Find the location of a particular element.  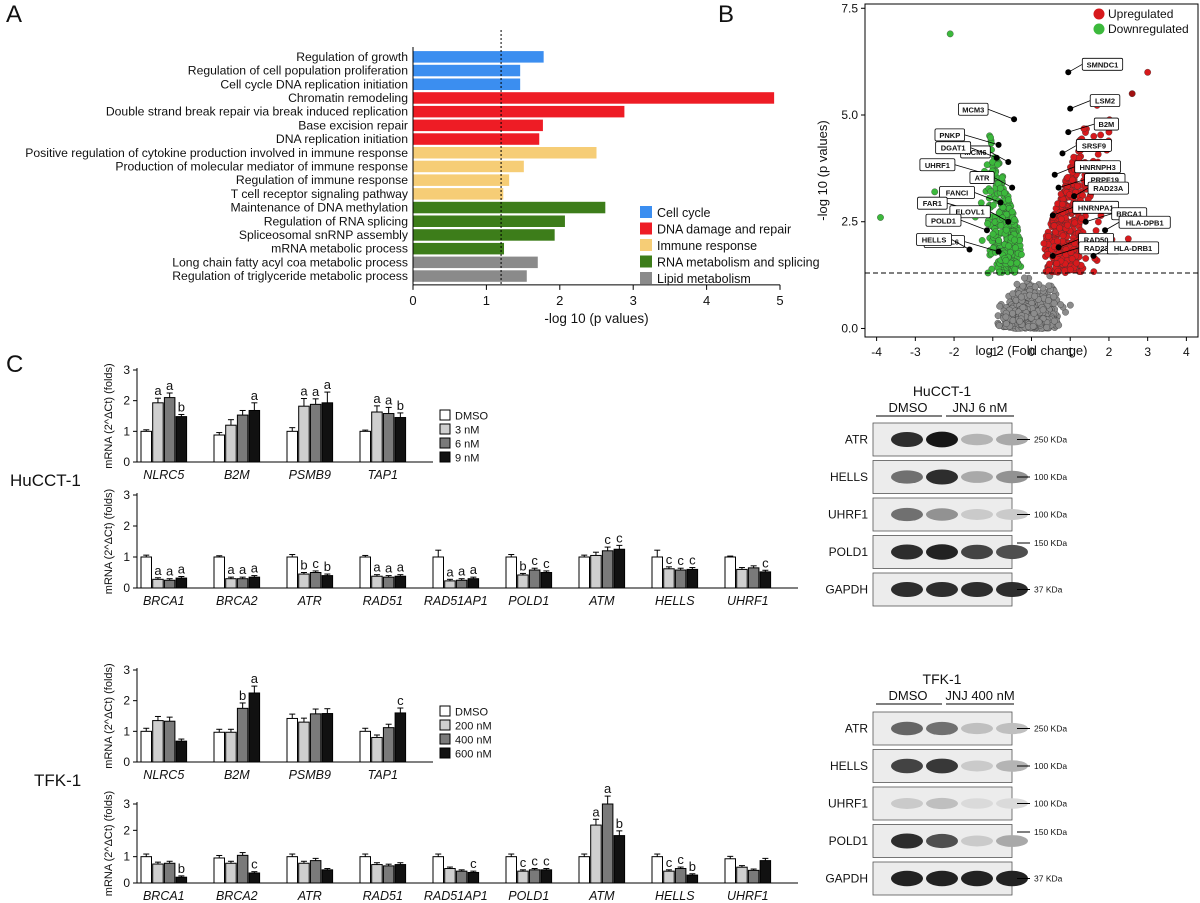

category-label-C1-0: NLRC5 is located at coordinates (163, 475).